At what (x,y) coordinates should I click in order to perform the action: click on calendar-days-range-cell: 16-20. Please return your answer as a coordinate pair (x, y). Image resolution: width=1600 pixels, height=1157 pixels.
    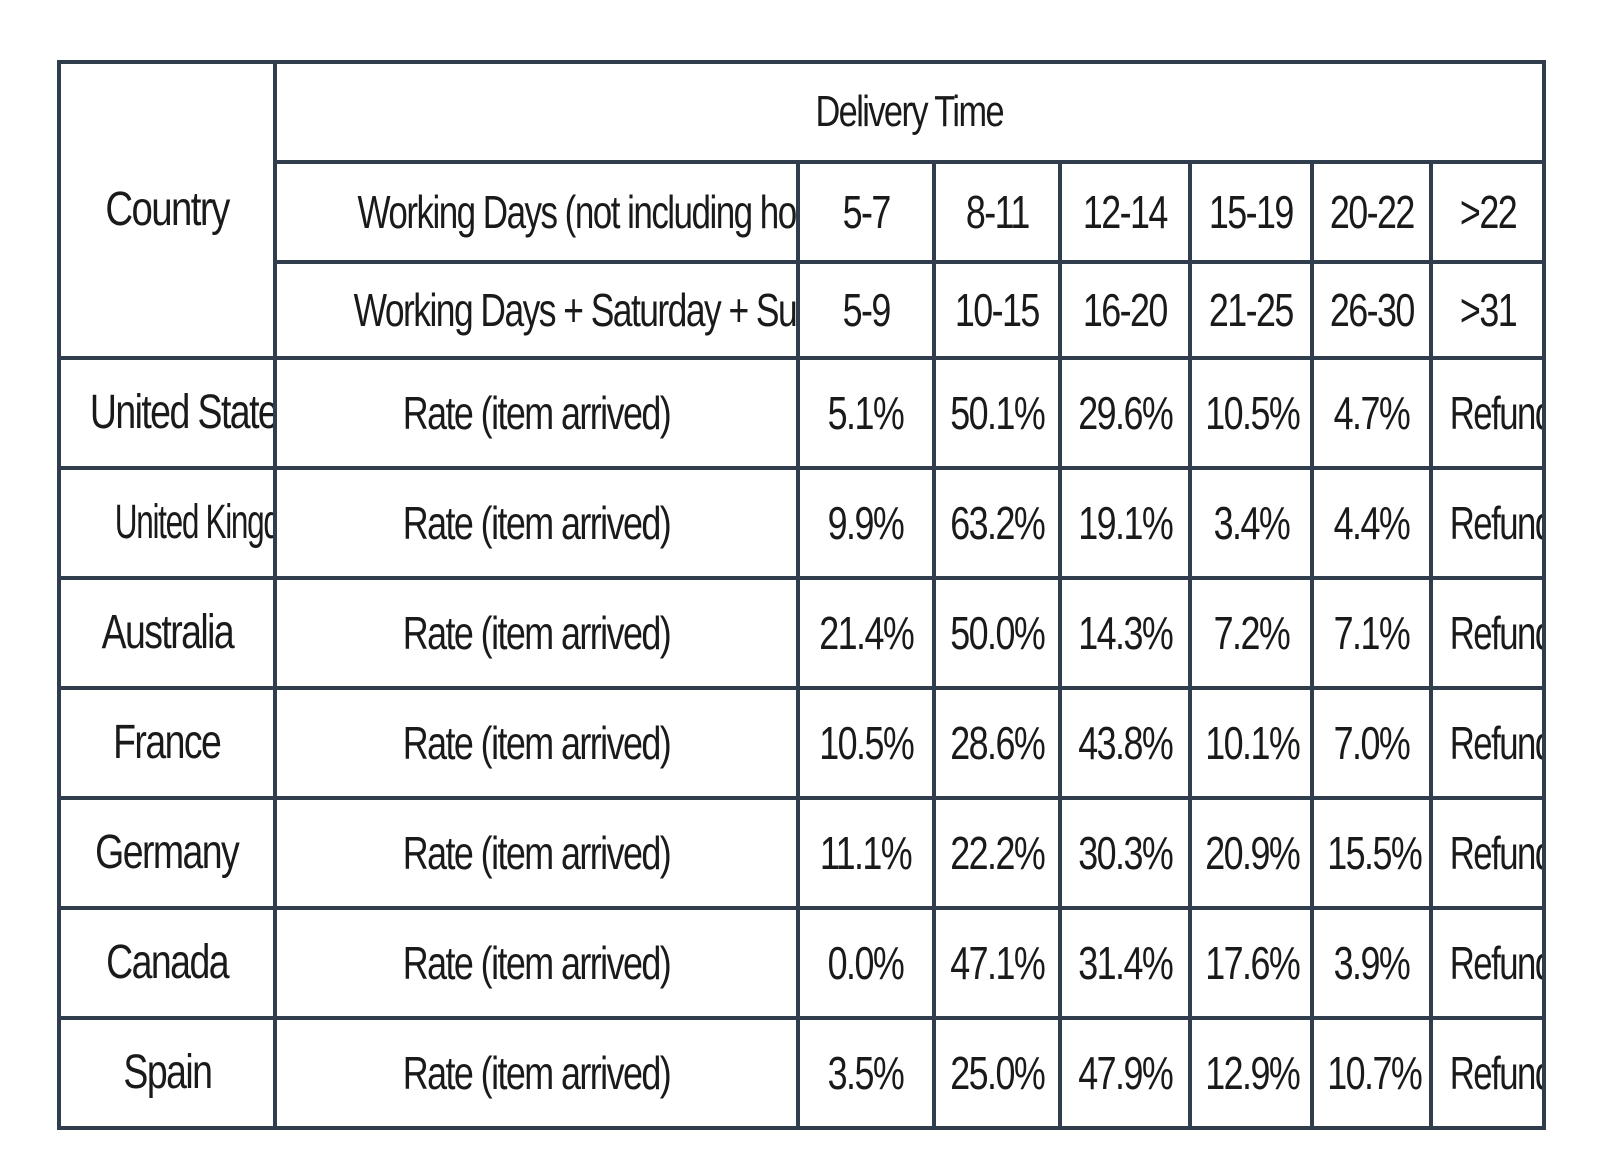
    Looking at the image, I should click on (1125, 310).